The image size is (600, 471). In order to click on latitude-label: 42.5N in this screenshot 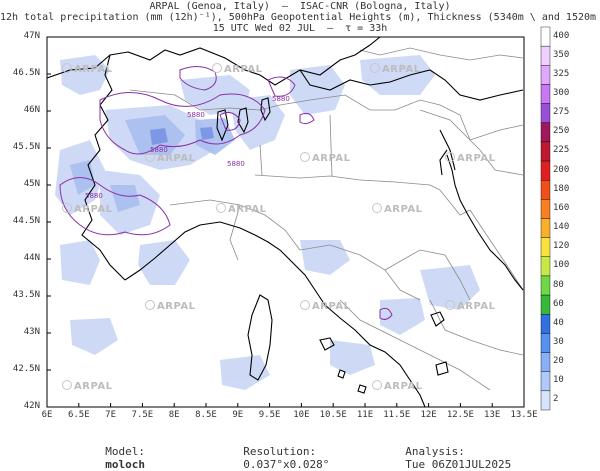, I will do `click(26, 369)`.